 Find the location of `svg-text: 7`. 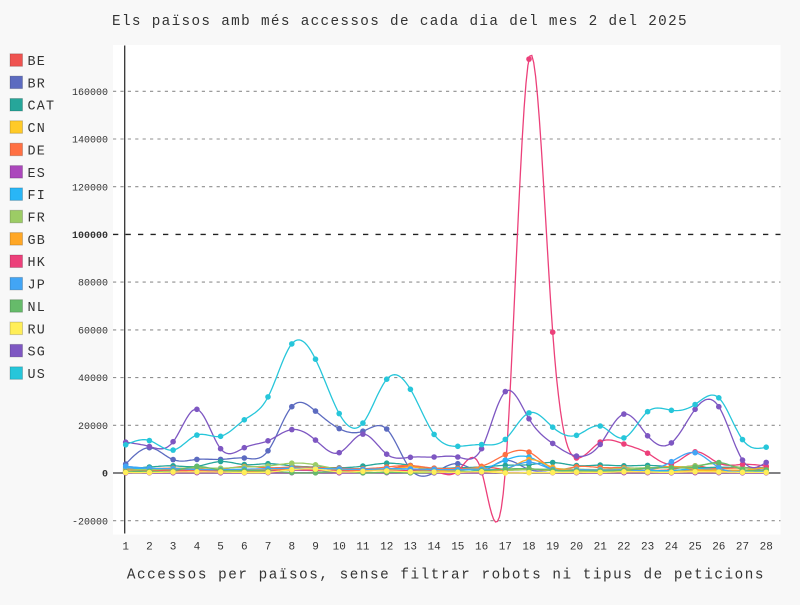

svg-text: 7 is located at coordinates (268, 548).